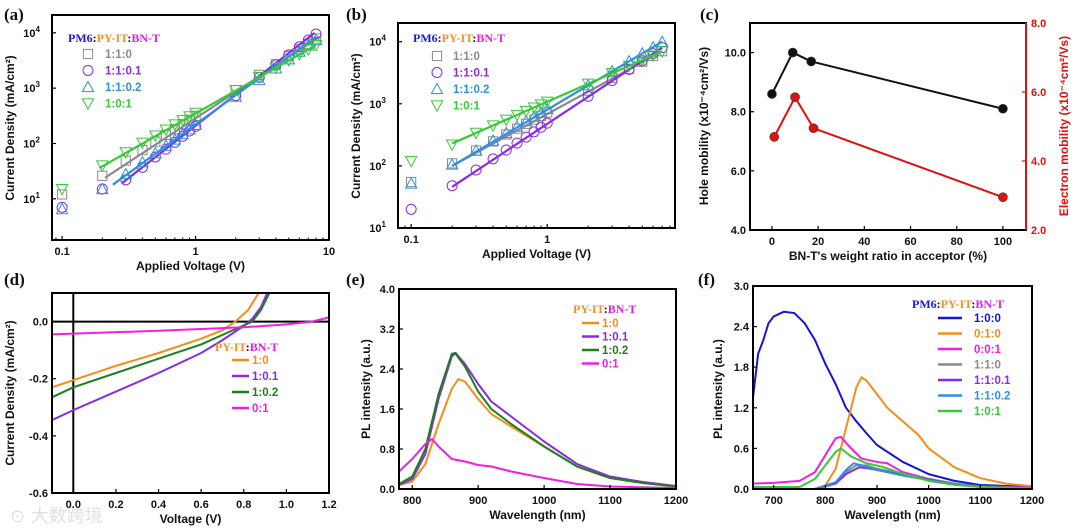 This screenshot has height=530, width=1080. What do you see at coordinates (888, 256) in the screenshot?
I see `x-axis-title: BN-T's weight ratio in acceptor (%)` at bounding box center [888, 256].